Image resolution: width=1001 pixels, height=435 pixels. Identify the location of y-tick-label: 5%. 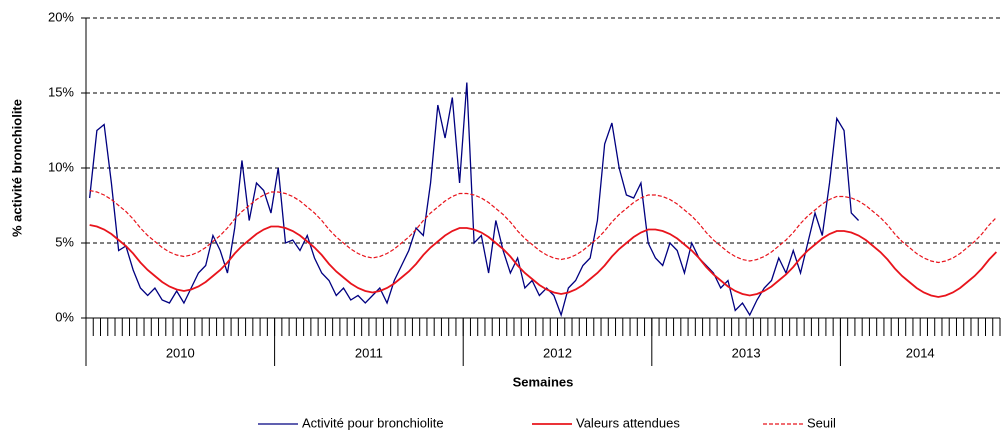
(64, 241).